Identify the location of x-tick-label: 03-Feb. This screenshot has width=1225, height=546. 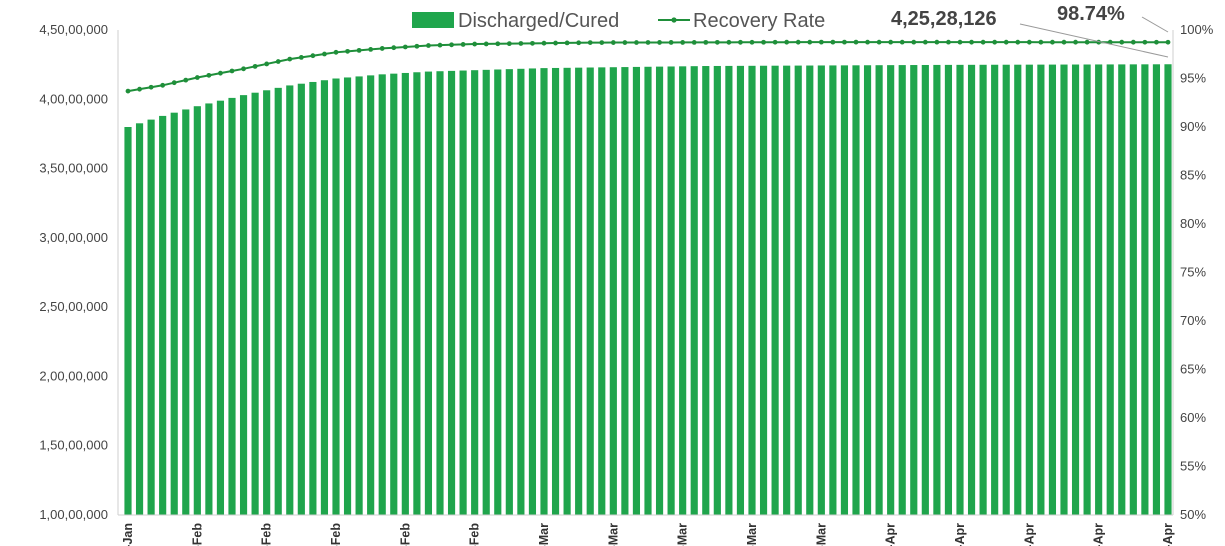
(197, 534).